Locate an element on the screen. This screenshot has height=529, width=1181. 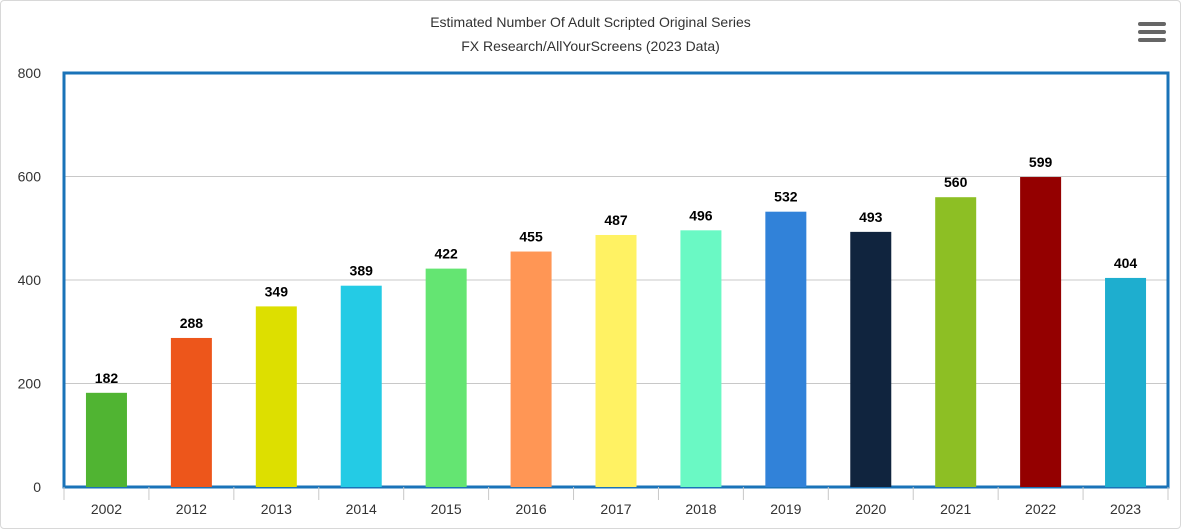
y-axis: 0 200 400 600 800 is located at coordinates (30, 280).